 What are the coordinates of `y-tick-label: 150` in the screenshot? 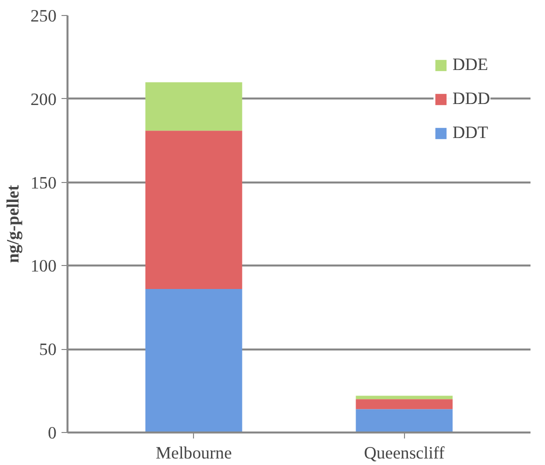 It's located at (43, 182).